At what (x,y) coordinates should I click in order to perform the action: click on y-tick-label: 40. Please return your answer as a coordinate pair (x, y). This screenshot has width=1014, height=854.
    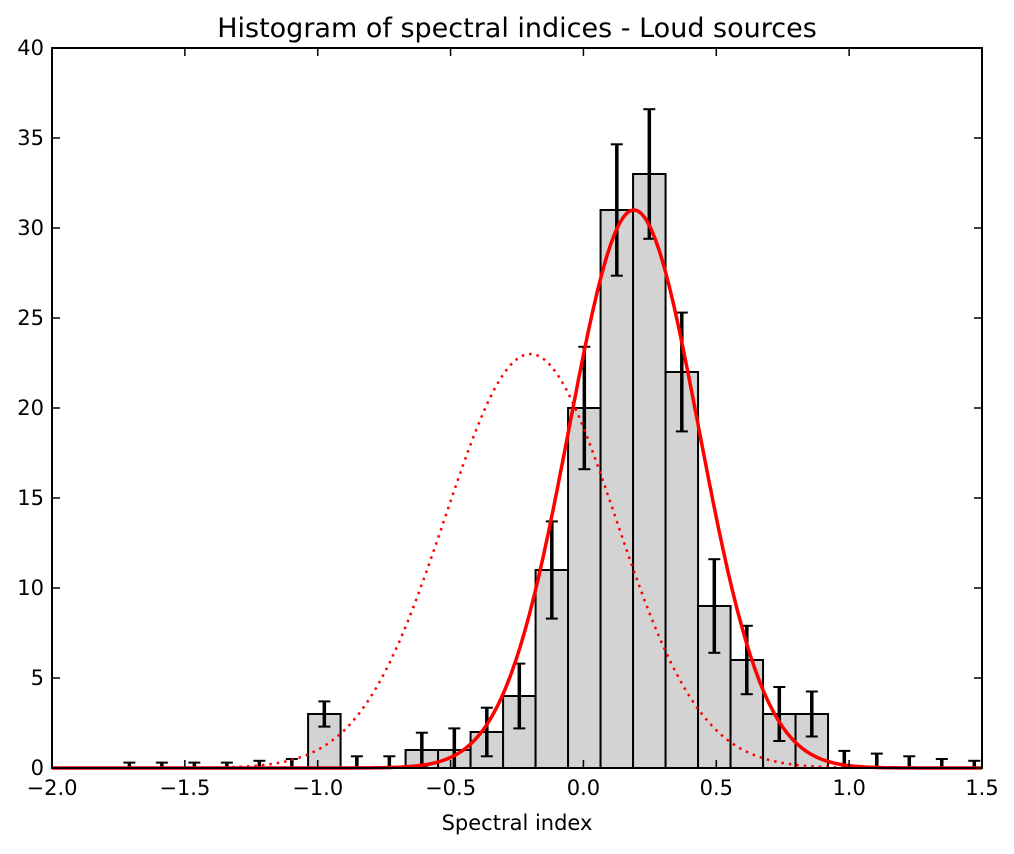
    Looking at the image, I should click on (30, 48).